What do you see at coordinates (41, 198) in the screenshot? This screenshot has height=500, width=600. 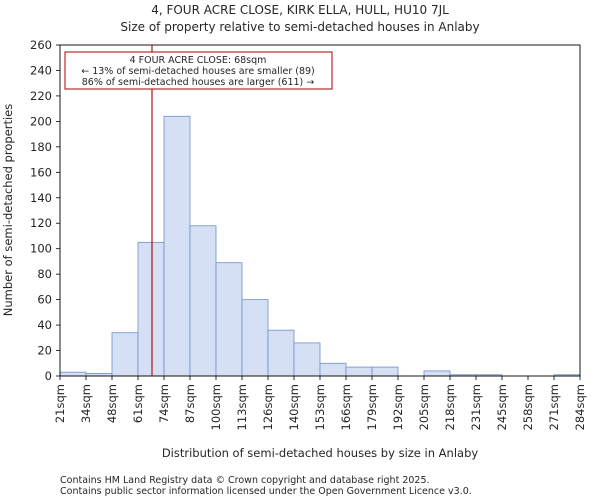 I see `y-tick-label: 140` at bounding box center [41, 198].